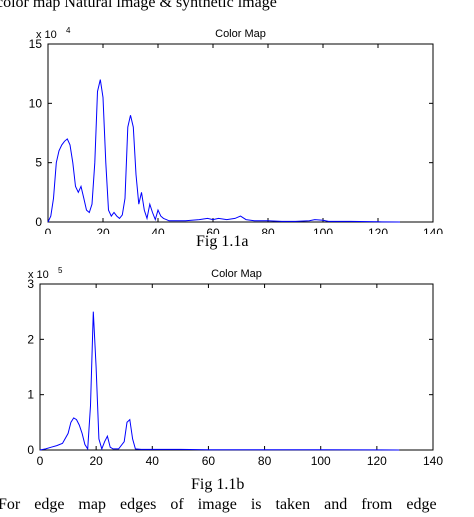 This screenshot has width=474, height=517. What do you see at coordinates (30, 284) in the screenshot?
I see `y-tick-label: 3` at bounding box center [30, 284].